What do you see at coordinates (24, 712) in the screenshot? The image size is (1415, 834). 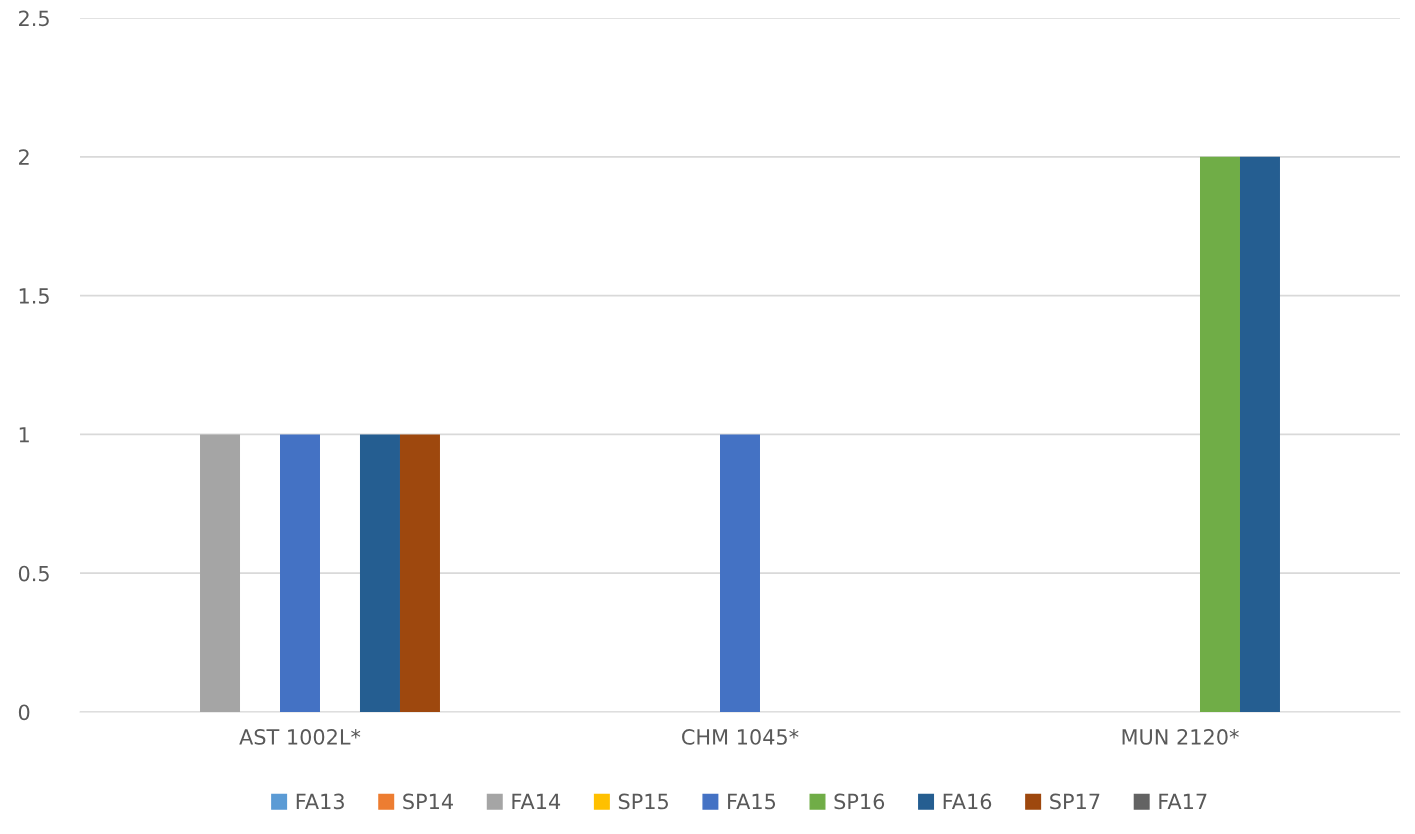 I see `y-tick-label: 0` at bounding box center [24, 712].